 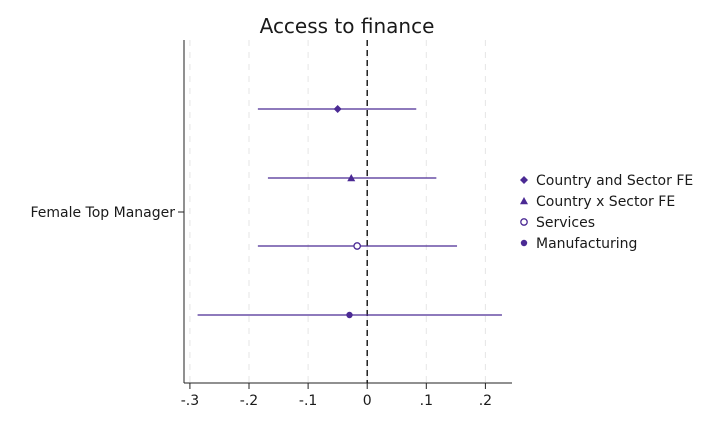 What do you see at coordinates (367, 401) in the screenshot?
I see `x-tick-label: 0` at bounding box center [367, 401].